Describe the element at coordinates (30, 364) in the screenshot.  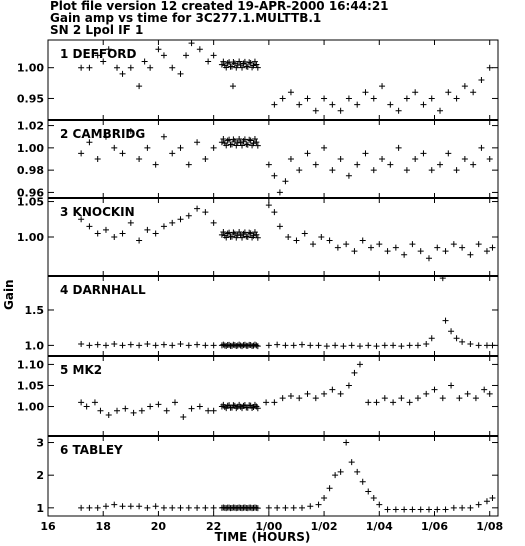
I see `panel-5-ytick-label-2: 1.10` at that location.